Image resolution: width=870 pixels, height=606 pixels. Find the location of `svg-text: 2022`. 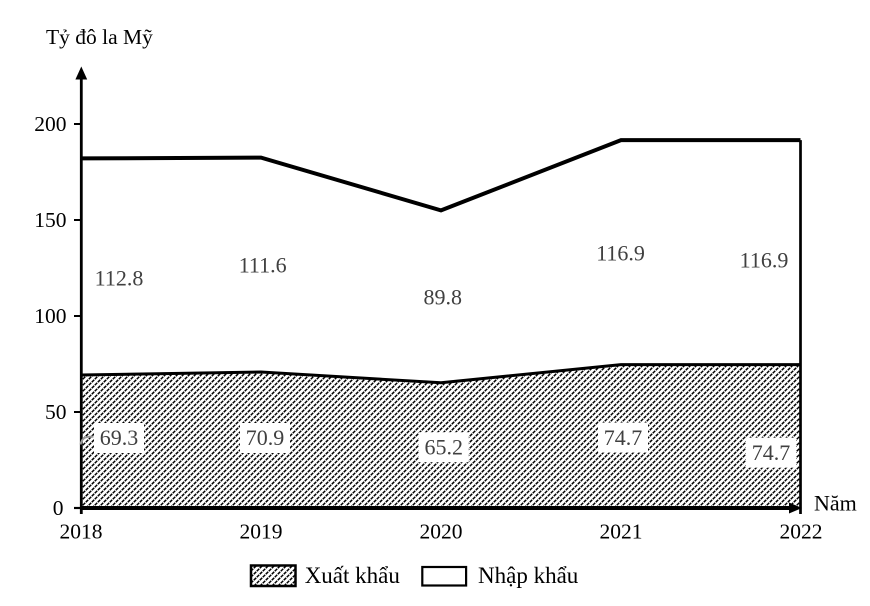

svg-text: 2022 is located at coordinates (801, 532).